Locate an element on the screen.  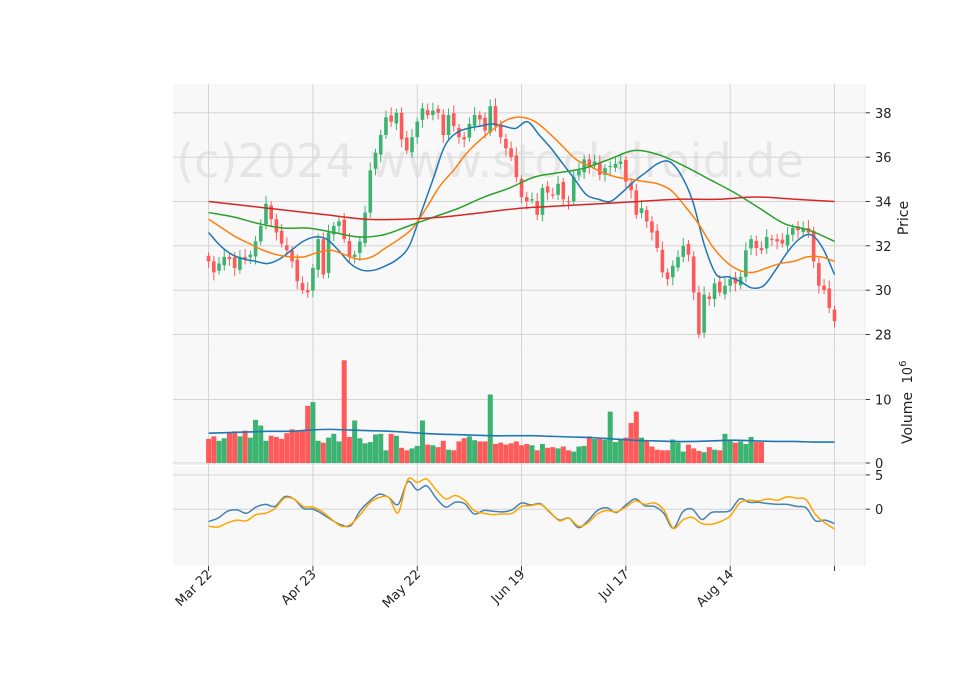
price-y-tick-label: 38 is located at coordinates (883, 114).